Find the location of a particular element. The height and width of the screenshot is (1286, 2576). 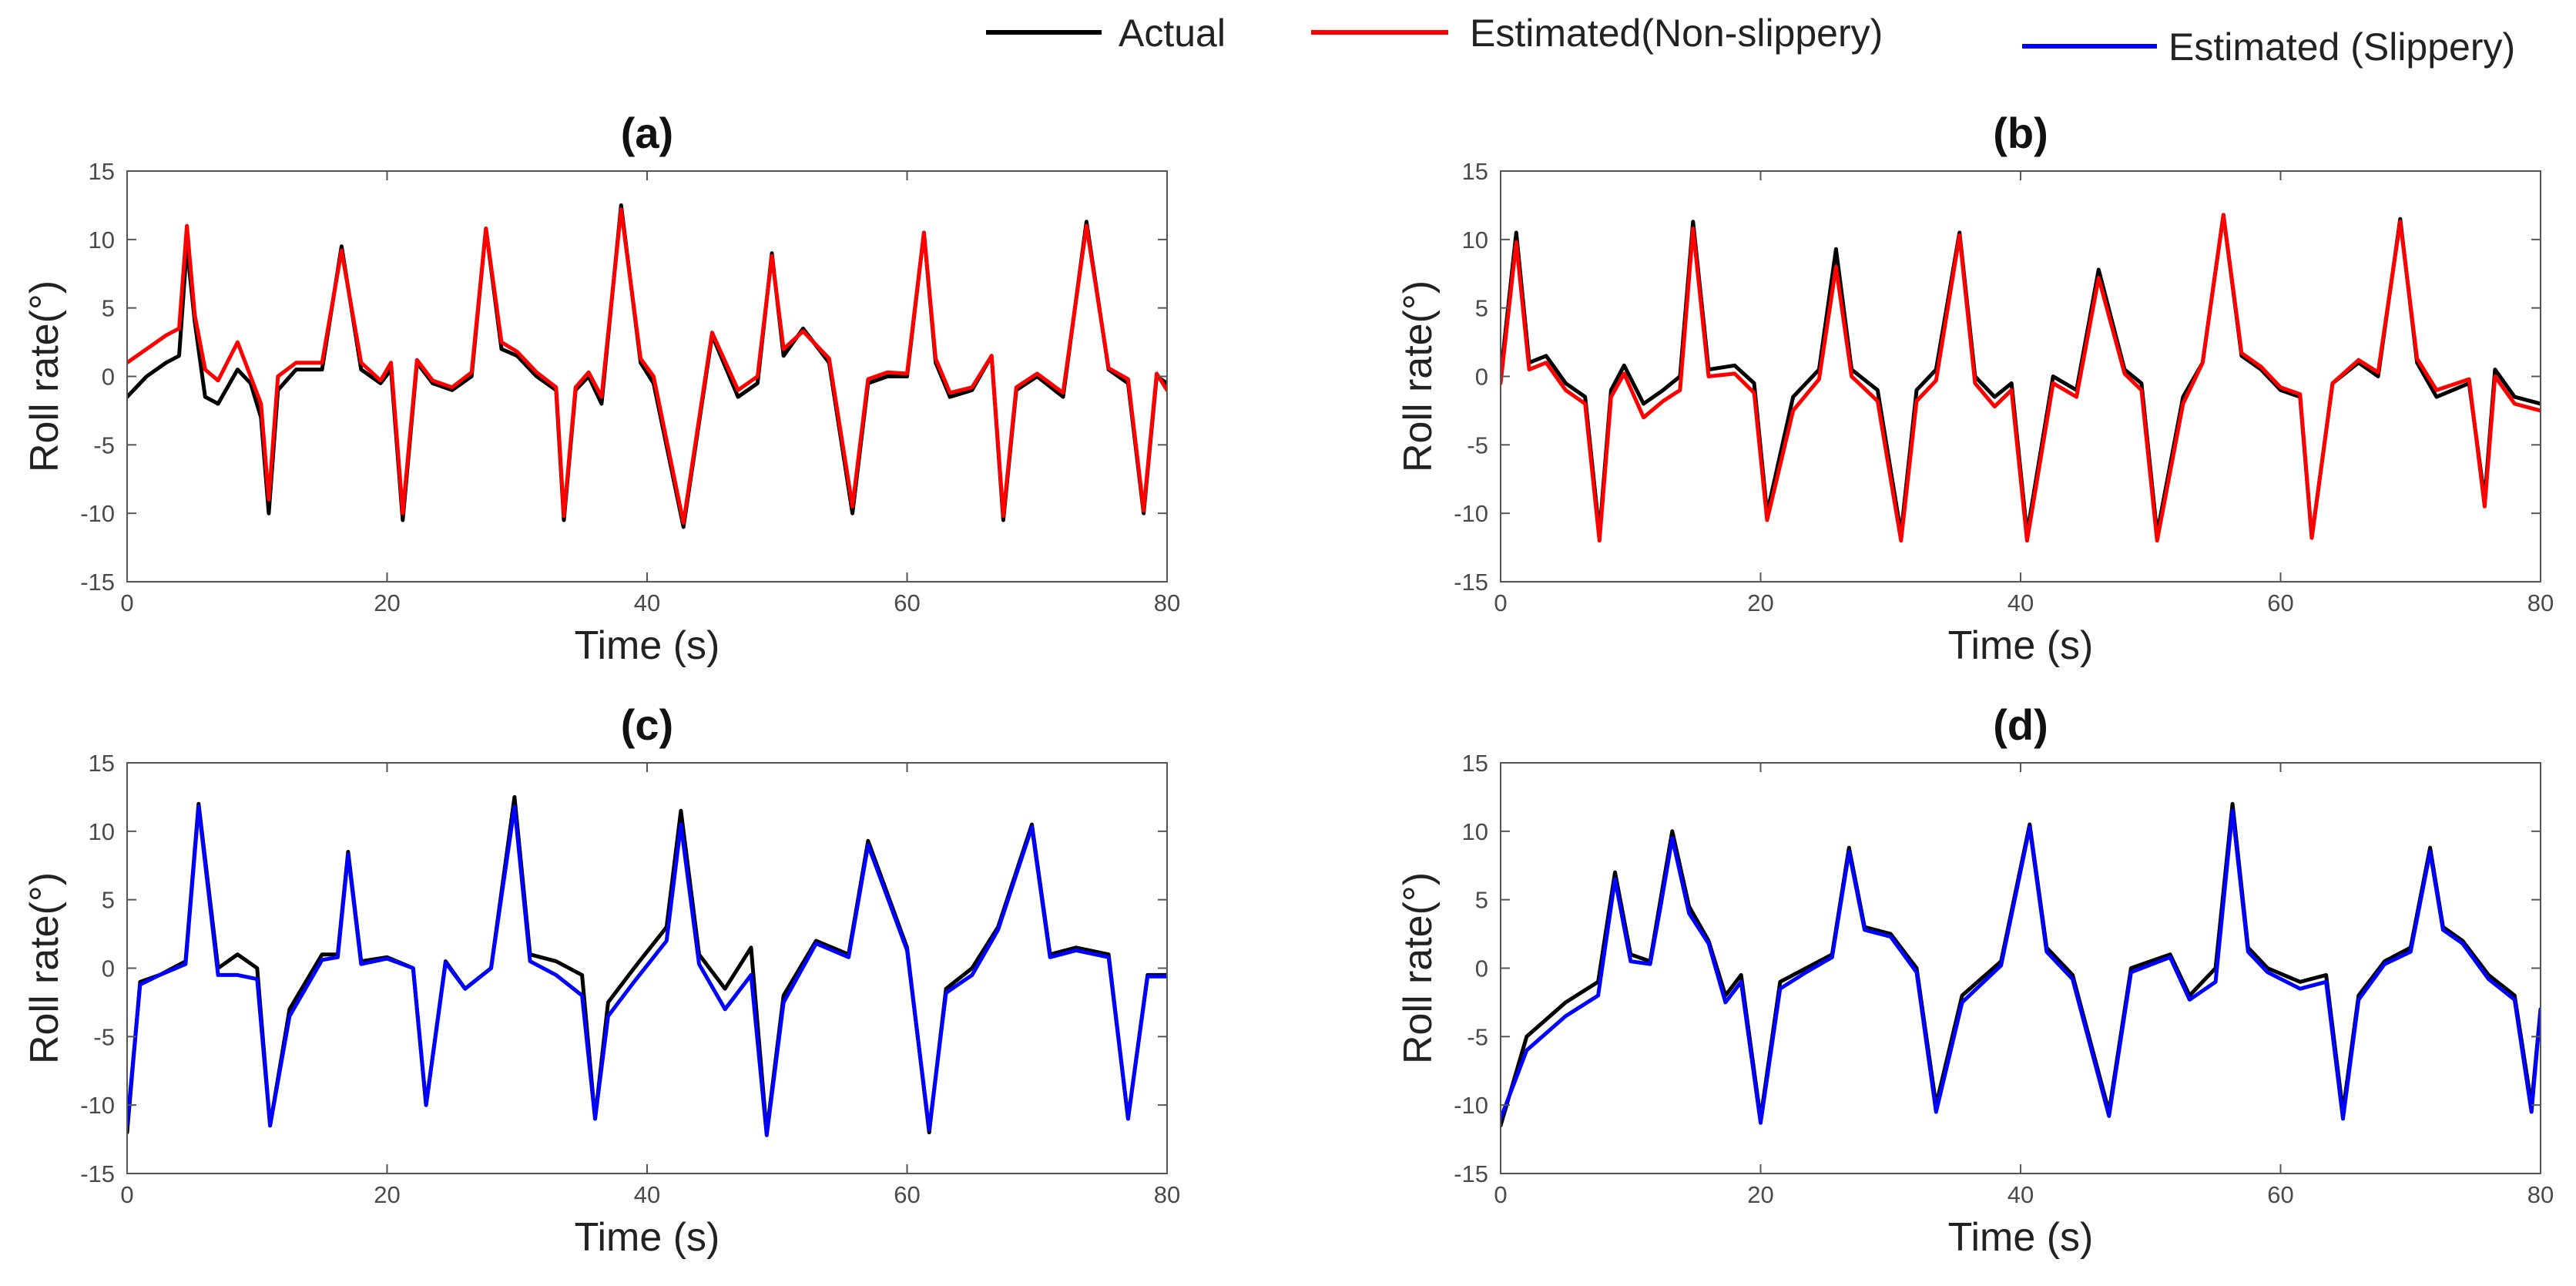

y-tick-label-c-2: 5 is located at coordinates (108, 900).